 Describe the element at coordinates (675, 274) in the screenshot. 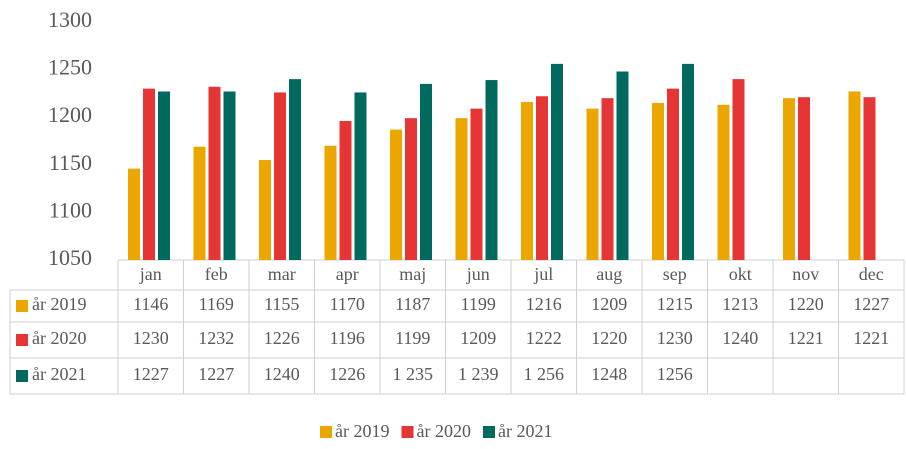

I see `x-tick-label: sep` at that location.